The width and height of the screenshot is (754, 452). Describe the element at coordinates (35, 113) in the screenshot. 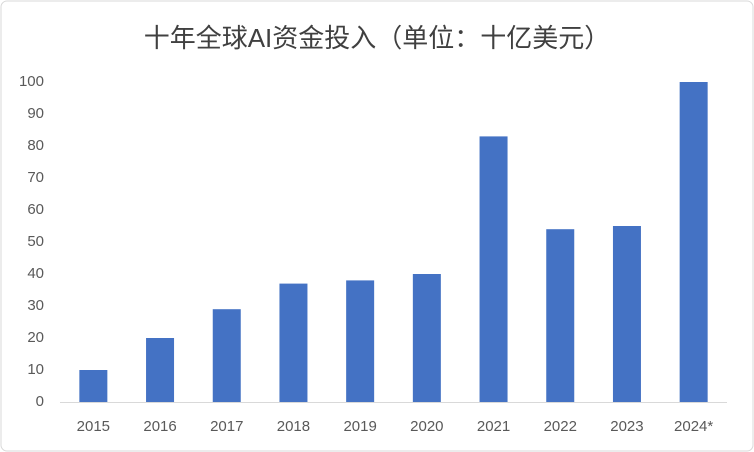

I see `y-tick-label: 90` at that location.